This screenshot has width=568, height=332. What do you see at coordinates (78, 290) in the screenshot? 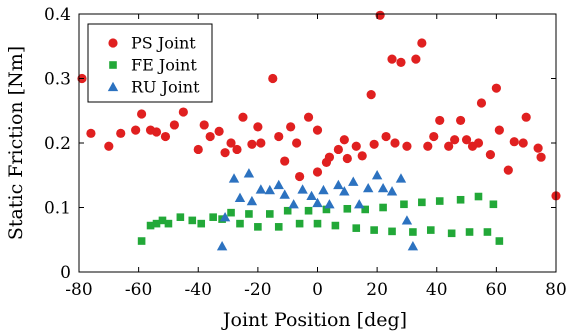
I see `x-tick-label: -80` at bounding box center [78, 290].